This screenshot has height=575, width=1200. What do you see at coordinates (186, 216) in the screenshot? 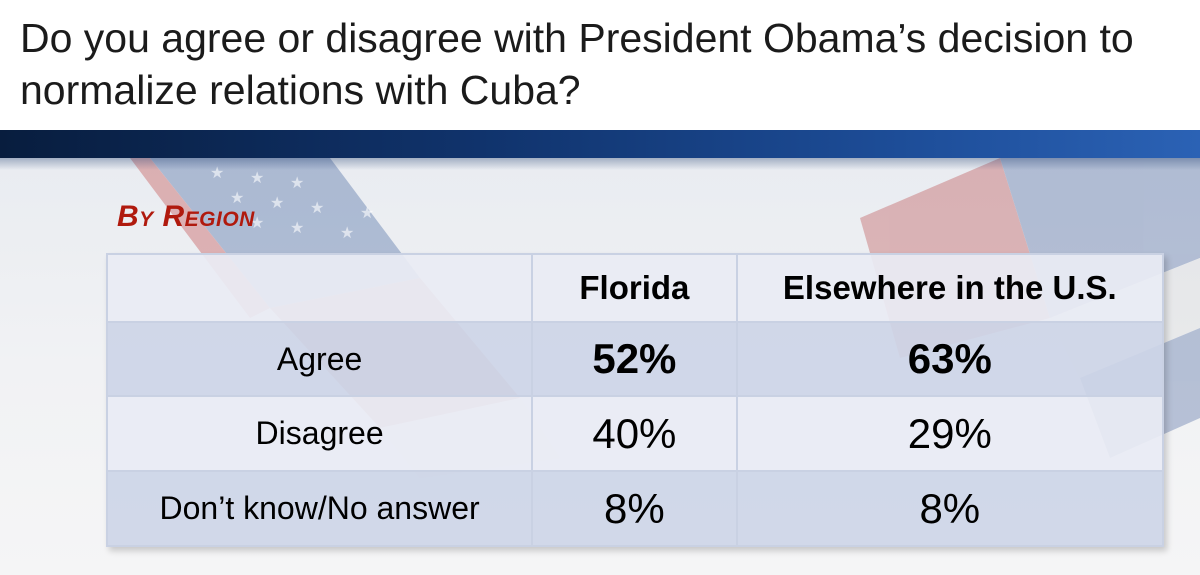
I see `section-subtitle: By Region` at bounding box center [186, 216].